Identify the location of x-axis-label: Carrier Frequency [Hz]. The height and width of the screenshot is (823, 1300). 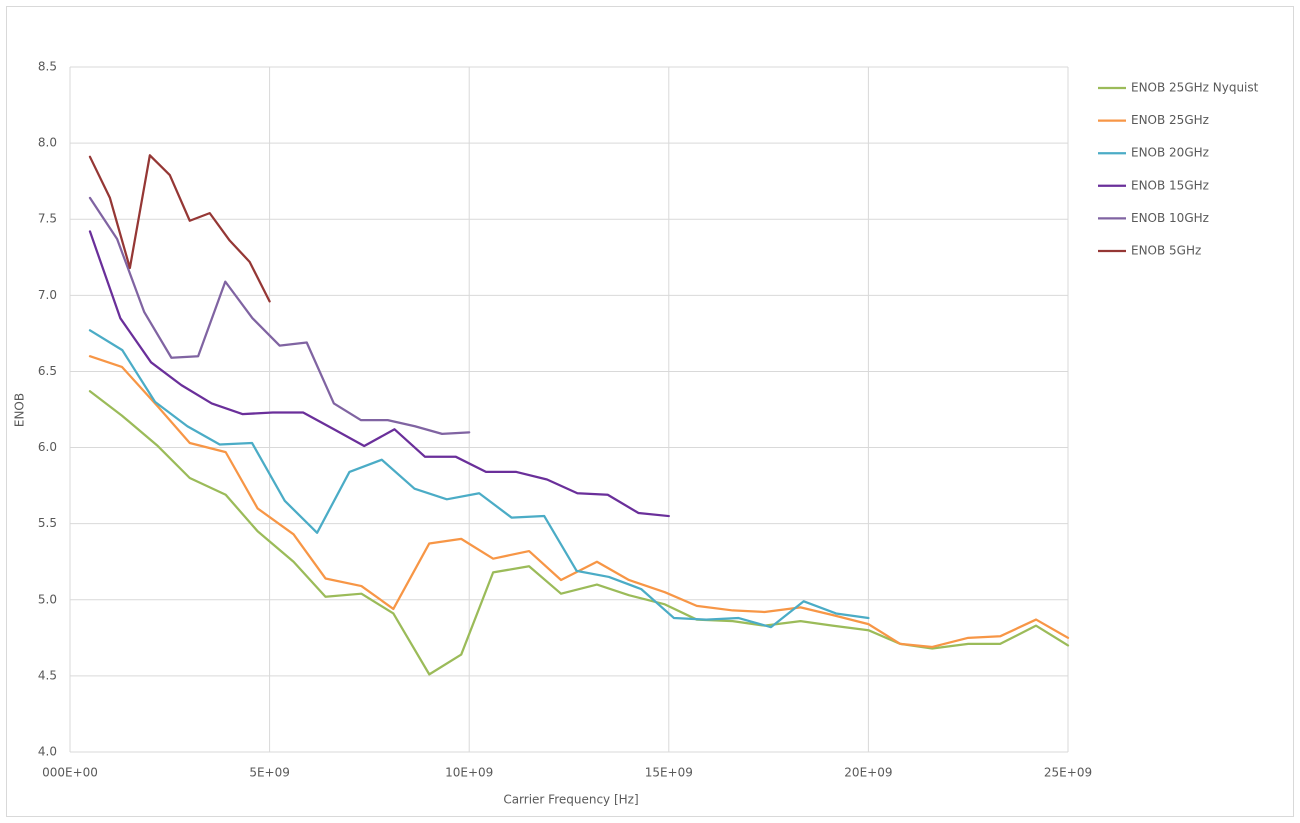
(570, 800).